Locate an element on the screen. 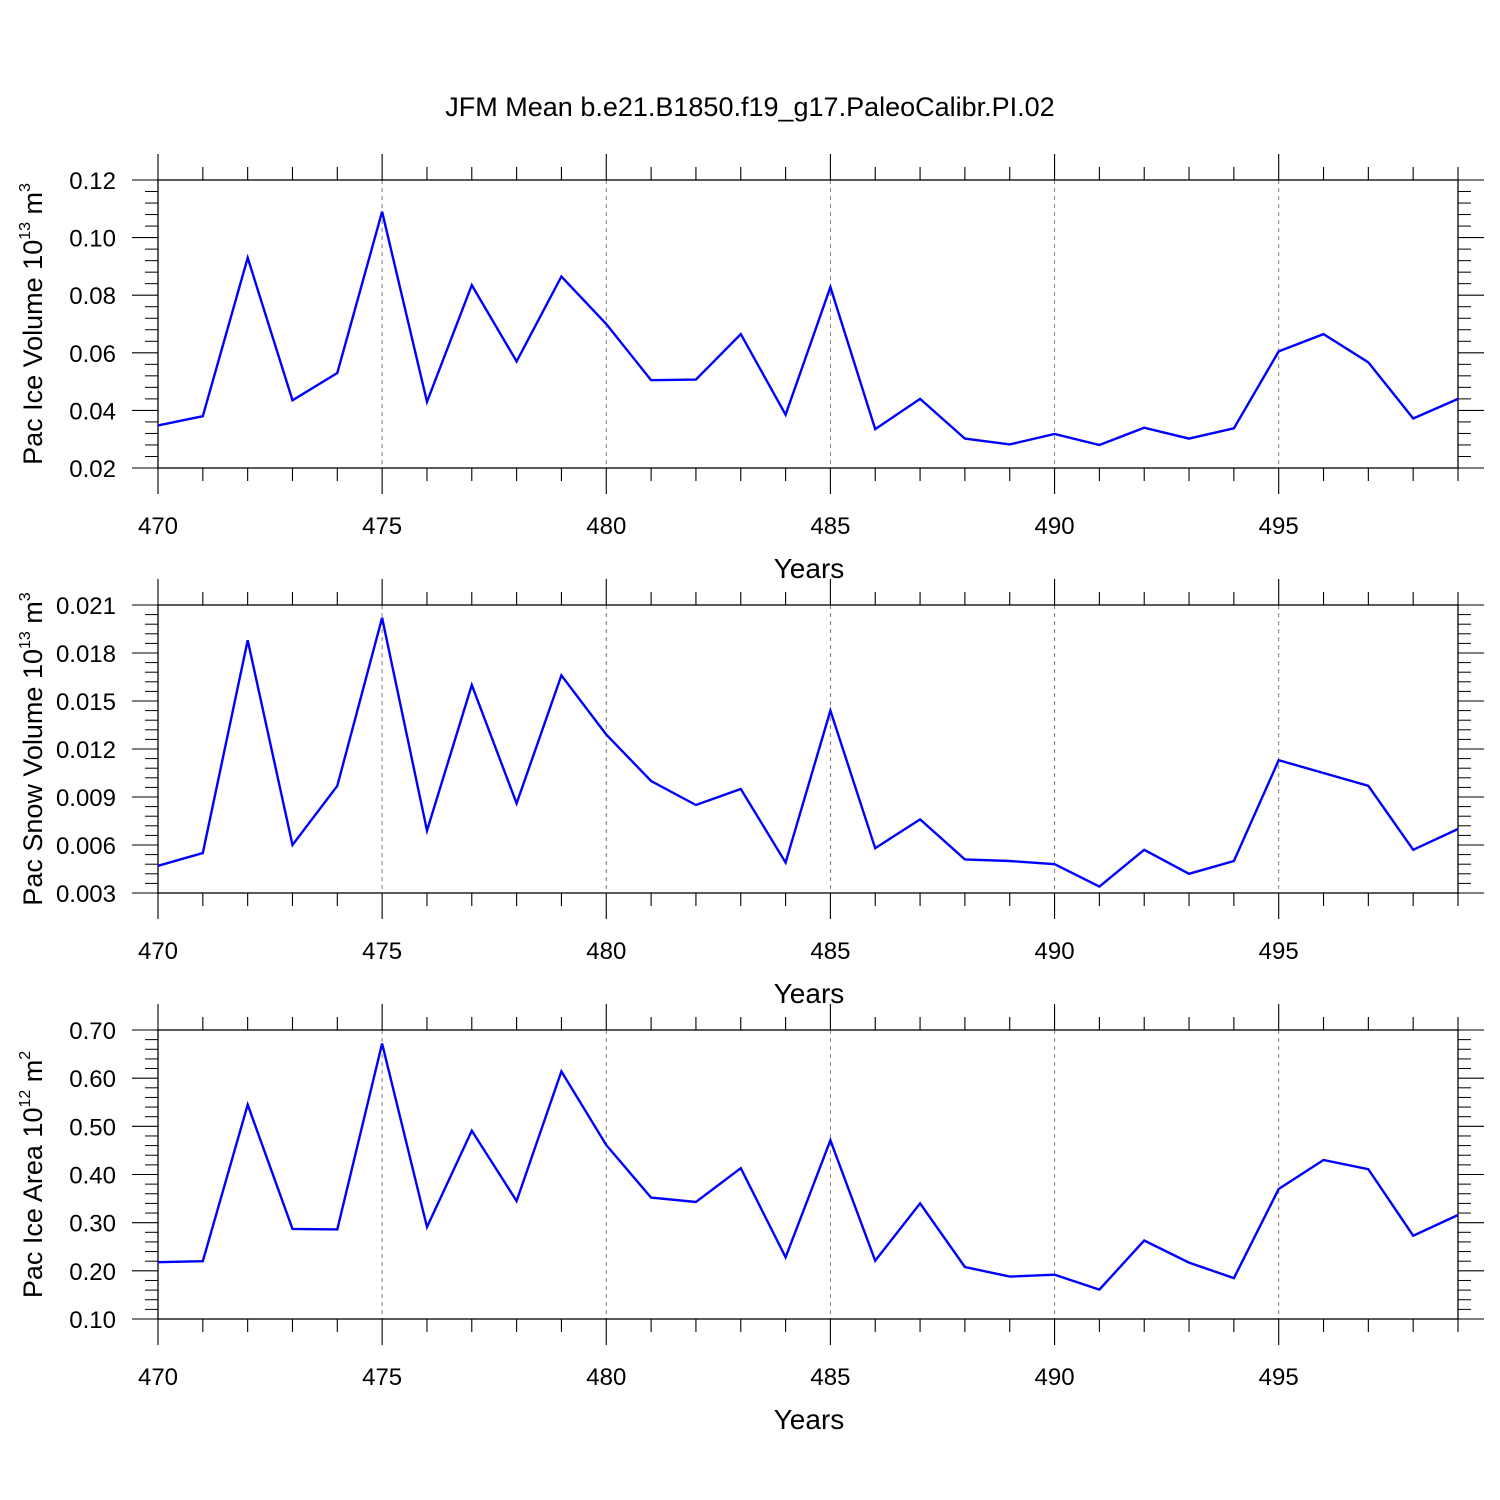  y-tick-label: 0.60 is located at coordinates (92, 1079).